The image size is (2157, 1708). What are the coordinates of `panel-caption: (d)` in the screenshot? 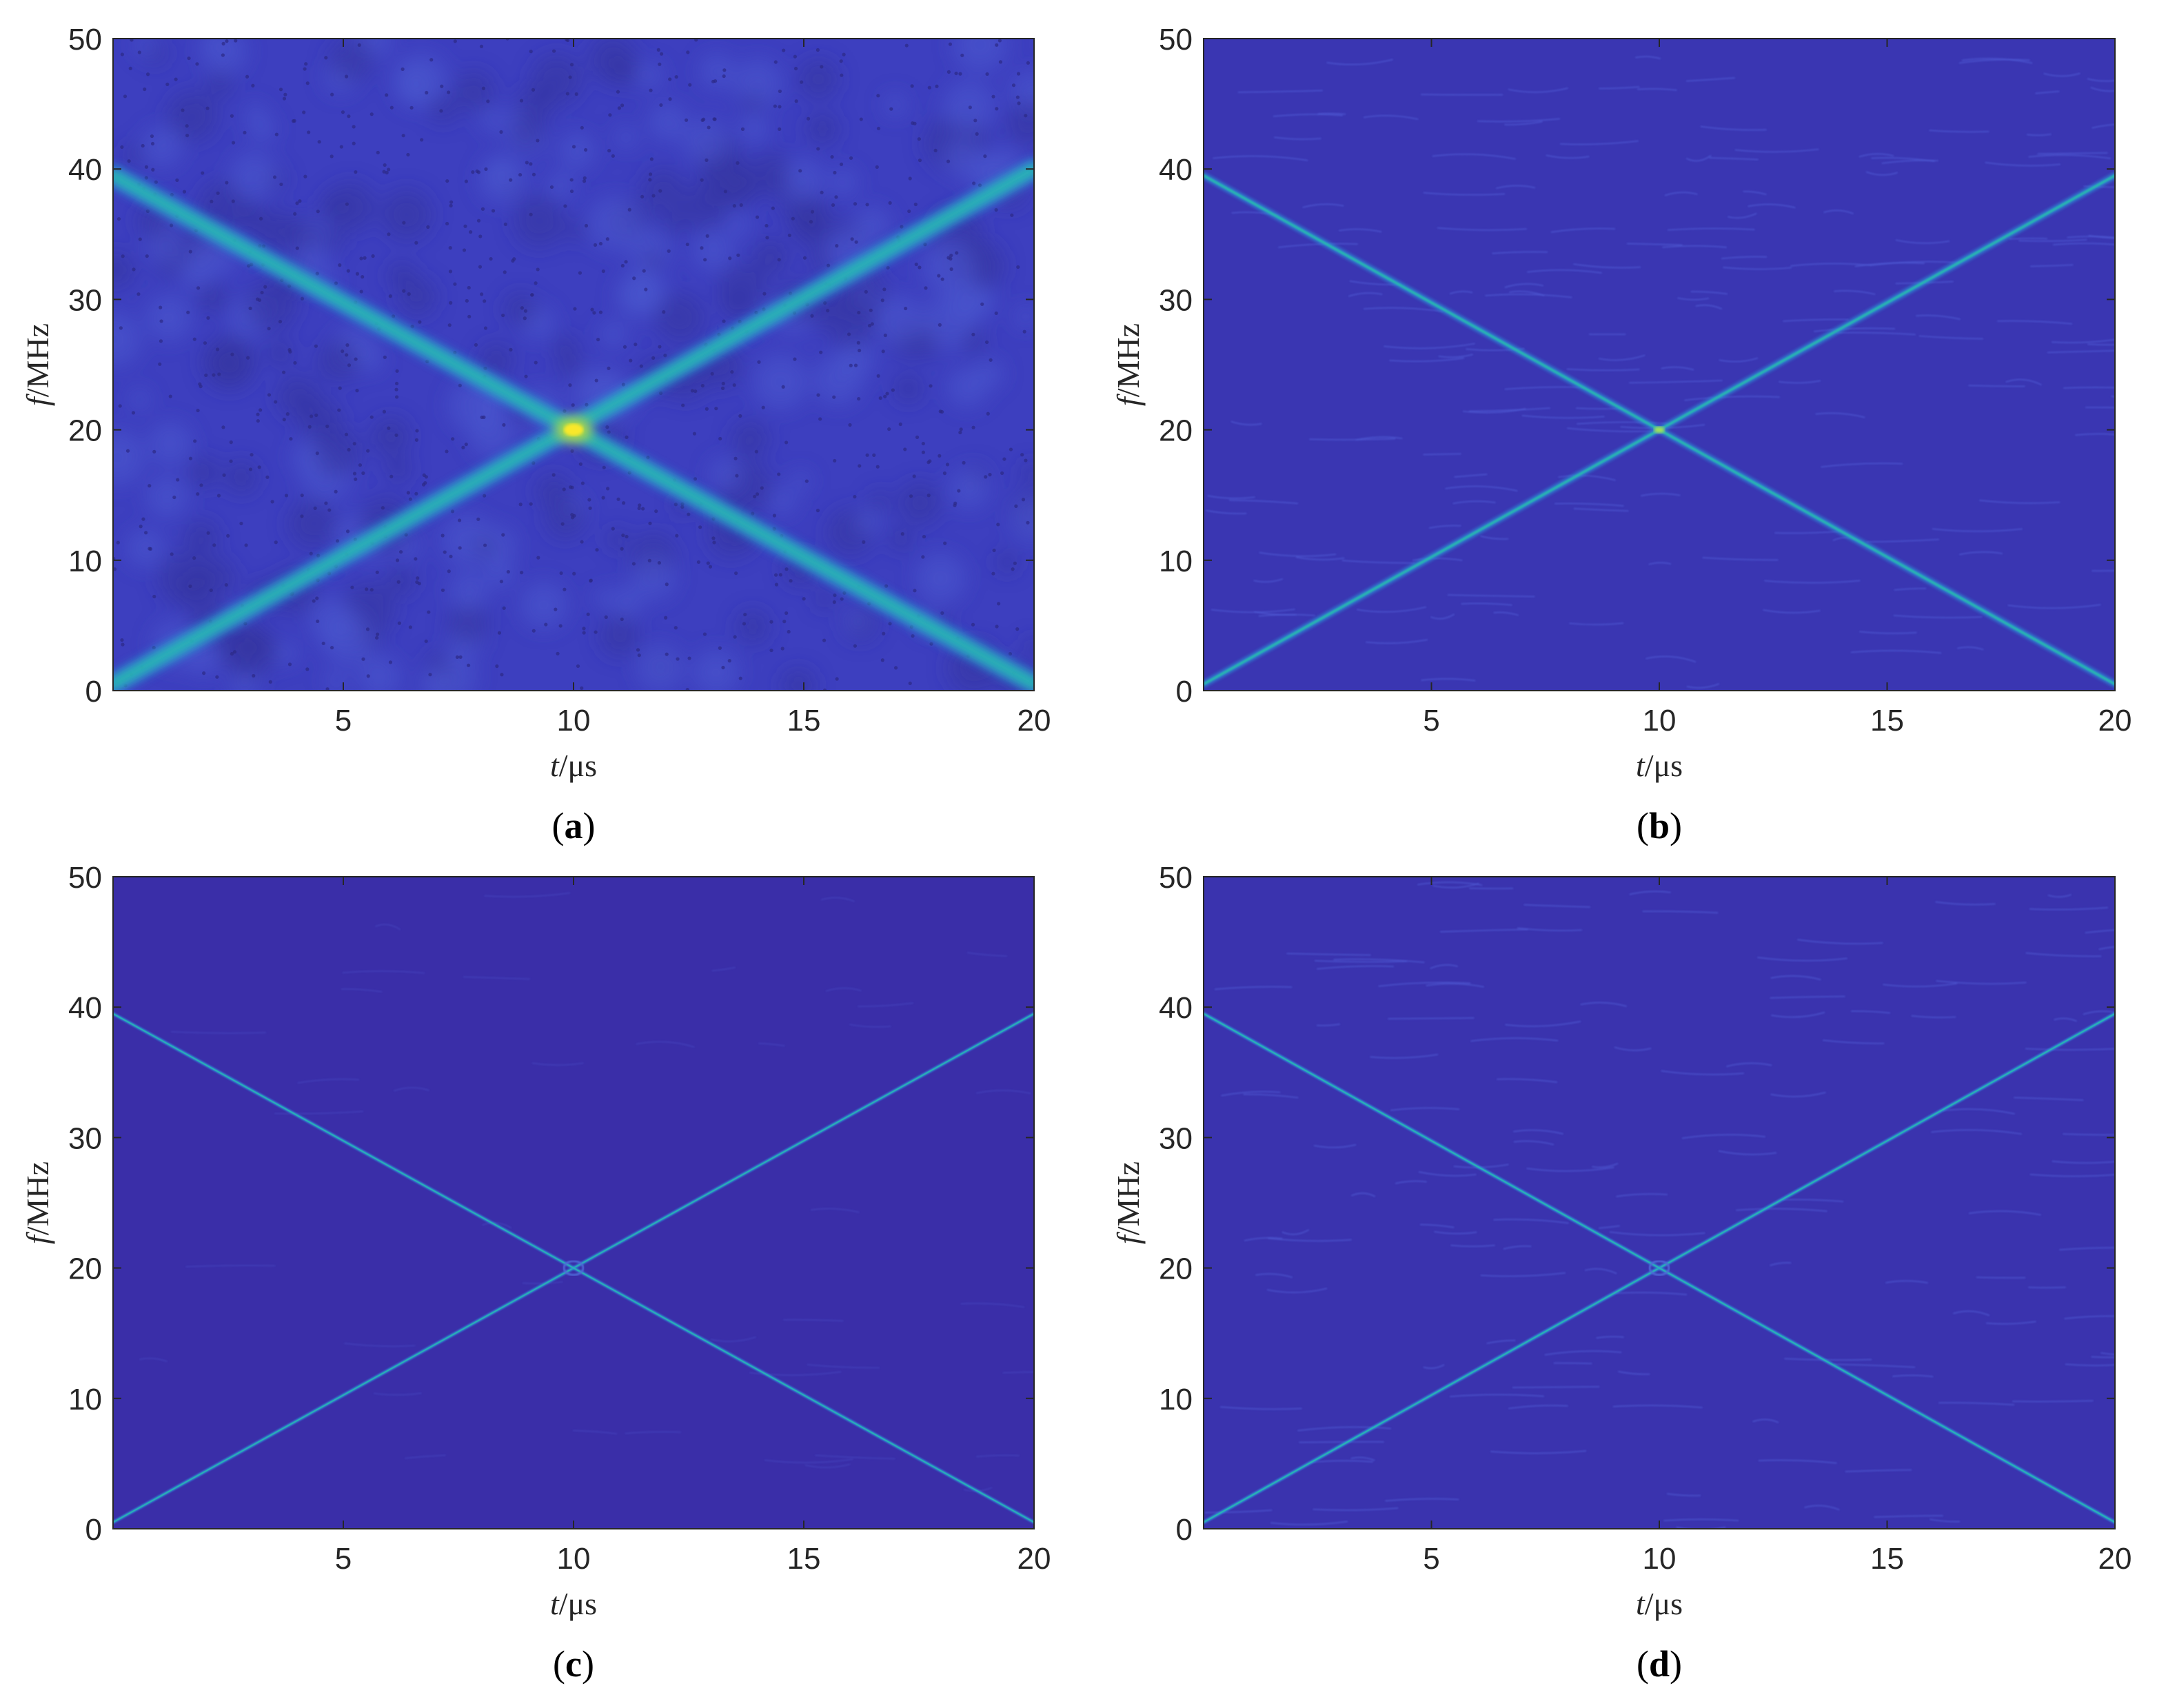 It's located at (1659, 1664).